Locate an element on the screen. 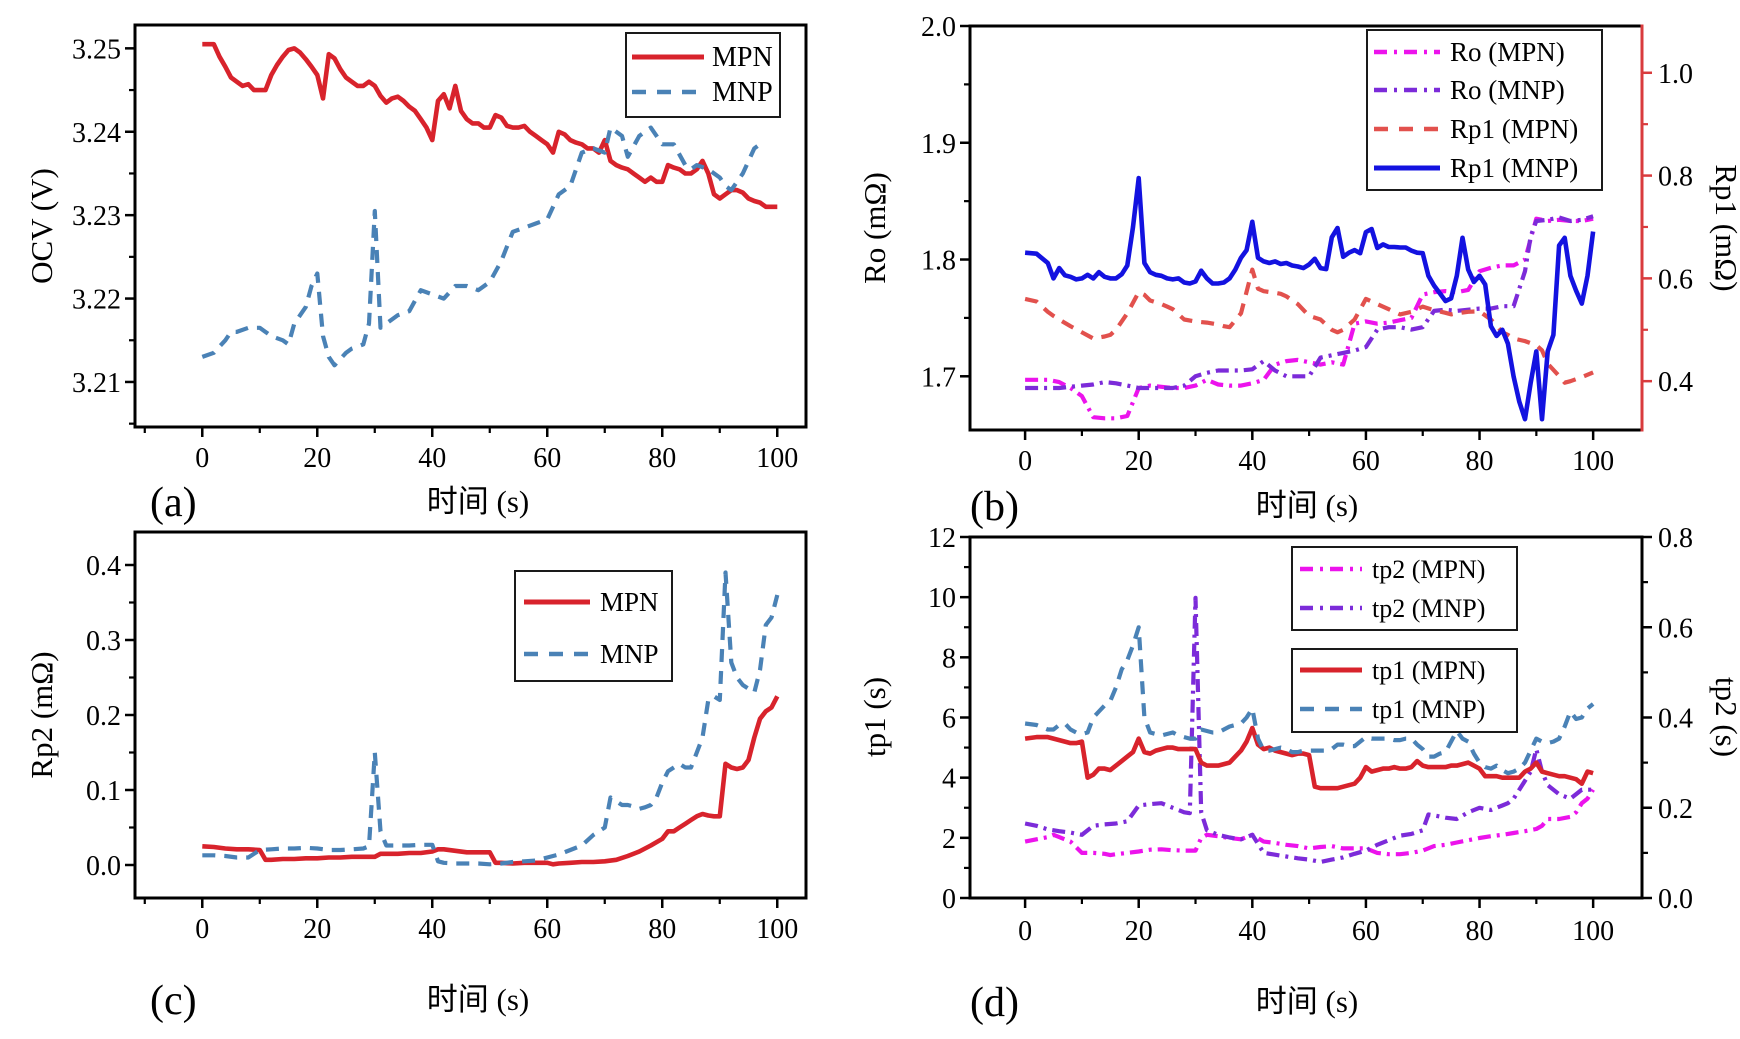 This screenshot has width=1740, height=1039. y-tick-label: 2.0 is located at coordinates (938, 27).